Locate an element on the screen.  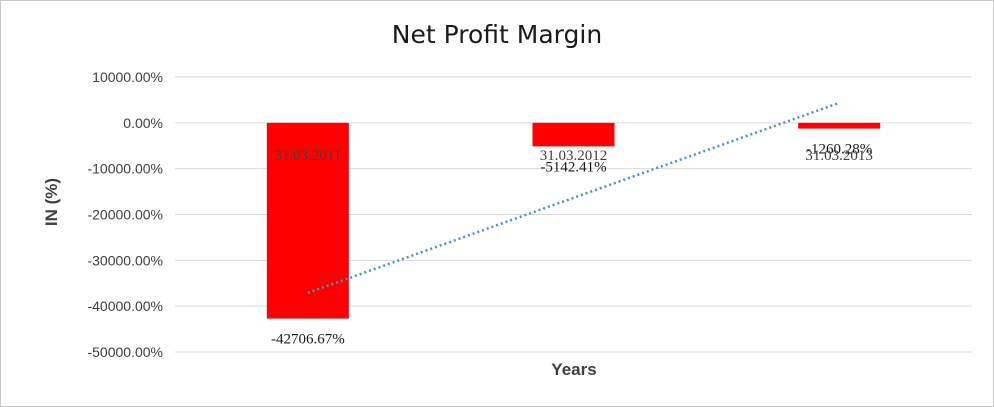
y-axis-label: IN (%) is located at coordinates (51, 202).